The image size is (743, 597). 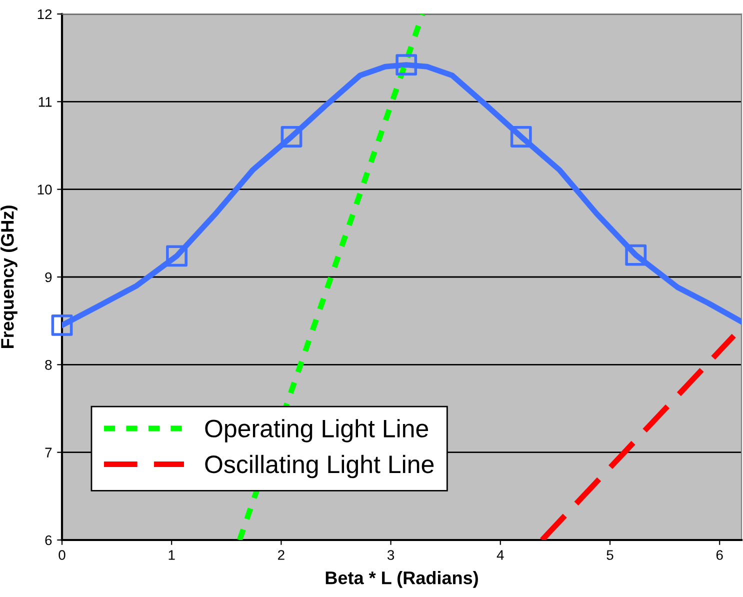 What do you see at coordinates (402, 579) in the screenshot?
I see `x-axis-title: Beta * L (Radians)` at bounding box center [402, 579].